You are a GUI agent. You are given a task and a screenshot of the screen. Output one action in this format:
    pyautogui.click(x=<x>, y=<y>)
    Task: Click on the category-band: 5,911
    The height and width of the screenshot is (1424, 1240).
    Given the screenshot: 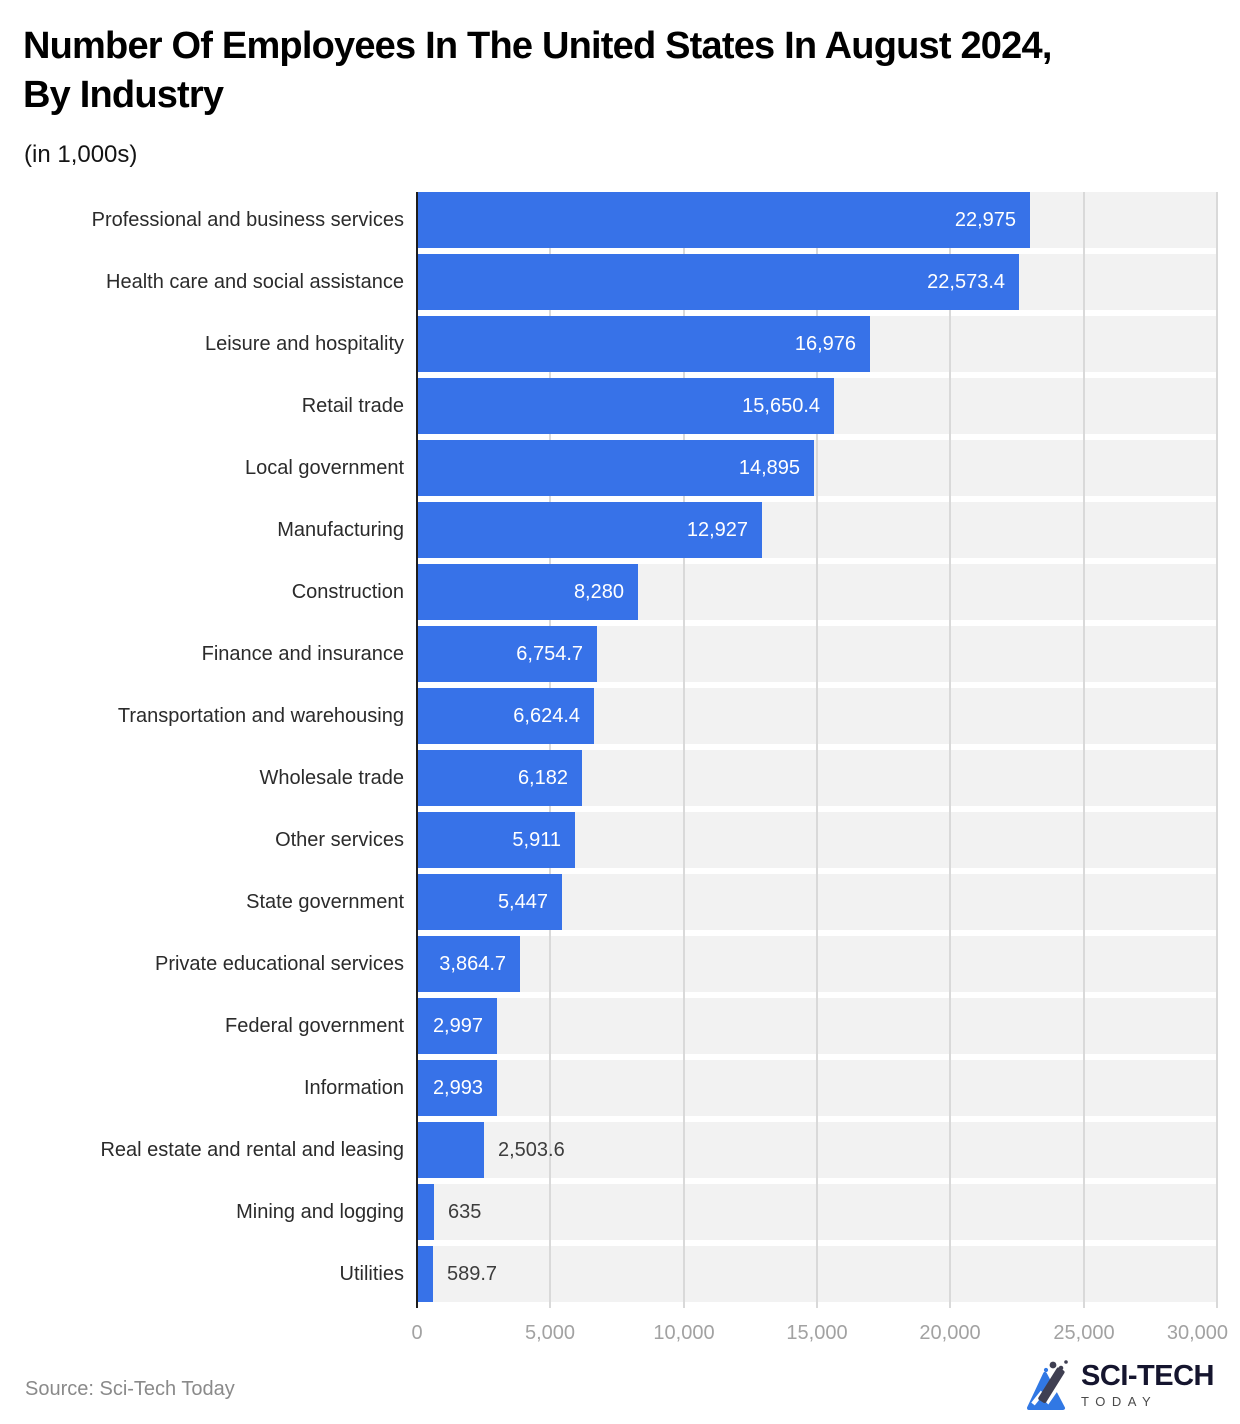 What is the action you would take?
    pyautogui.click(x=817, y=840)
    